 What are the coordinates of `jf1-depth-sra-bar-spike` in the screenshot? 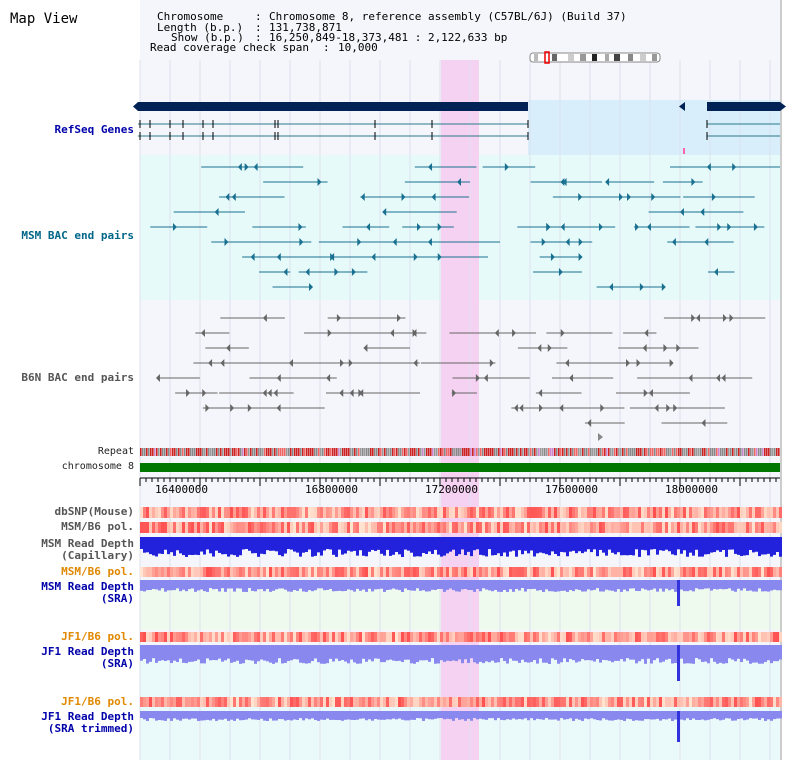 It's located at (678, 663).